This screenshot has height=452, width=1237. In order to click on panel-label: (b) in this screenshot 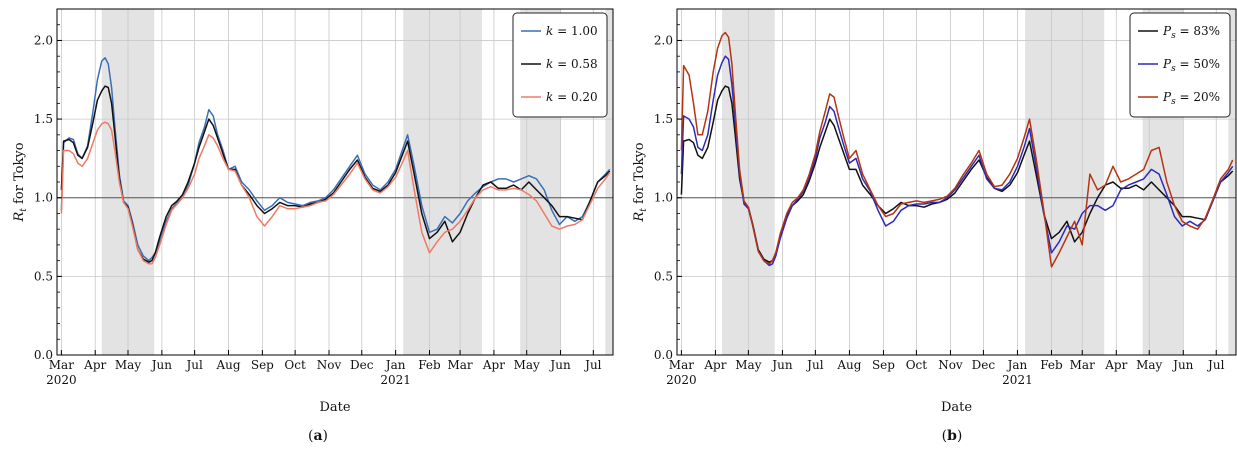, I will do `click(952, 436)`.